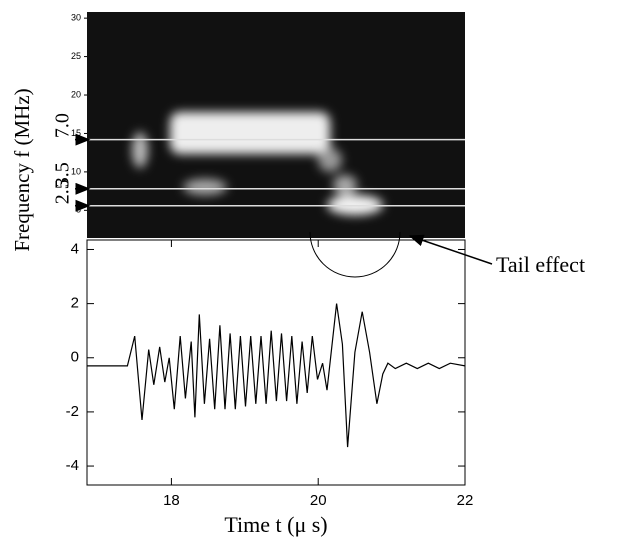 The height and width of the screenshot is (544, 639). What do you see at coordinates (465, 500) in the screenshot?
I see `x-tick-label: 22` at bounding box center [465, 500].